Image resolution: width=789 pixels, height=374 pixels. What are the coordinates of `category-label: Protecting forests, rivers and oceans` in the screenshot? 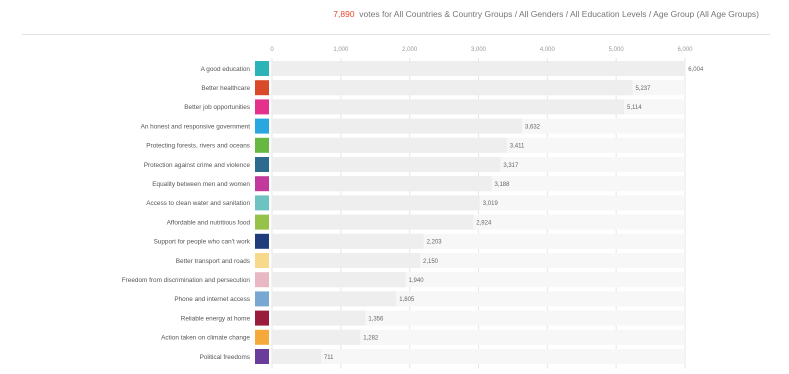 It's located at (198, 146).